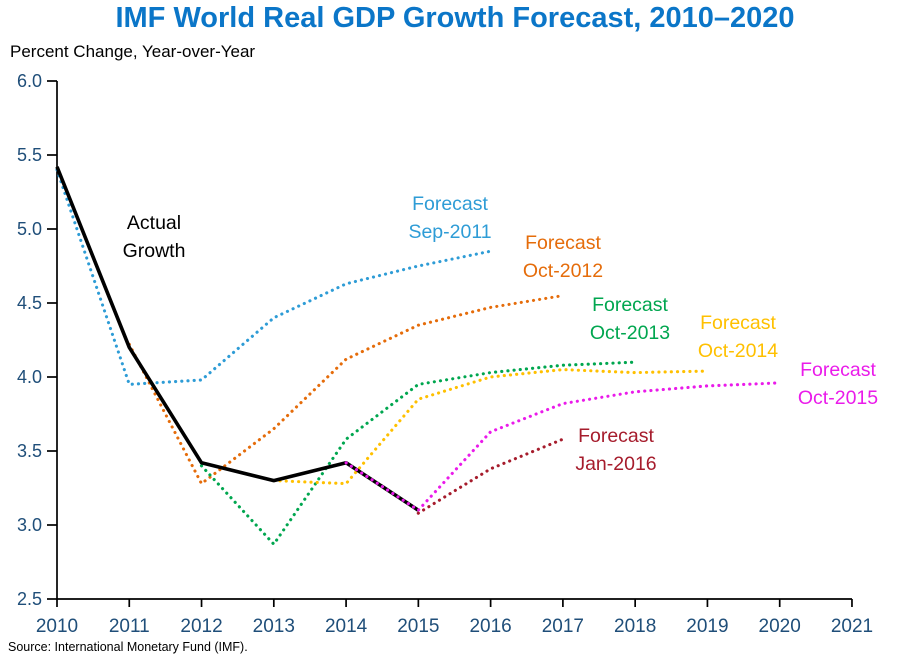  What do you see at coordinates (616, 436) in the screenshot?
I see `series-label-forecast-jan-2016: Forecast` at bounding box center [616, 436].